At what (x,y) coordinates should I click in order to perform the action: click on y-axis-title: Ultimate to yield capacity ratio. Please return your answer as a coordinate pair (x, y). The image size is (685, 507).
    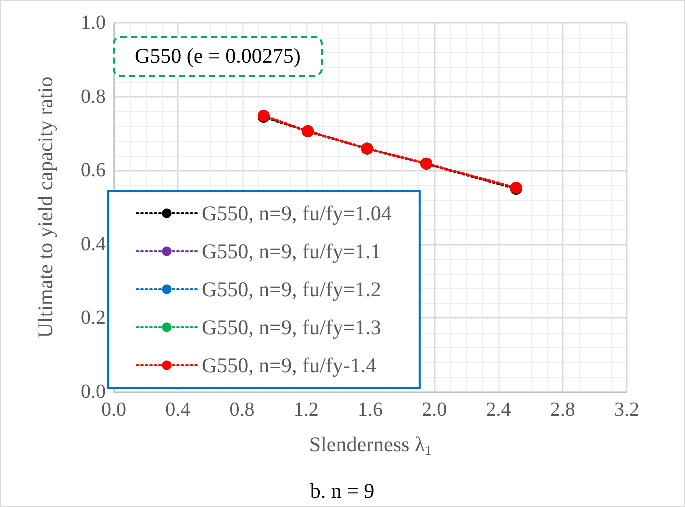
    Looking at the image, I should click on (46, 207).